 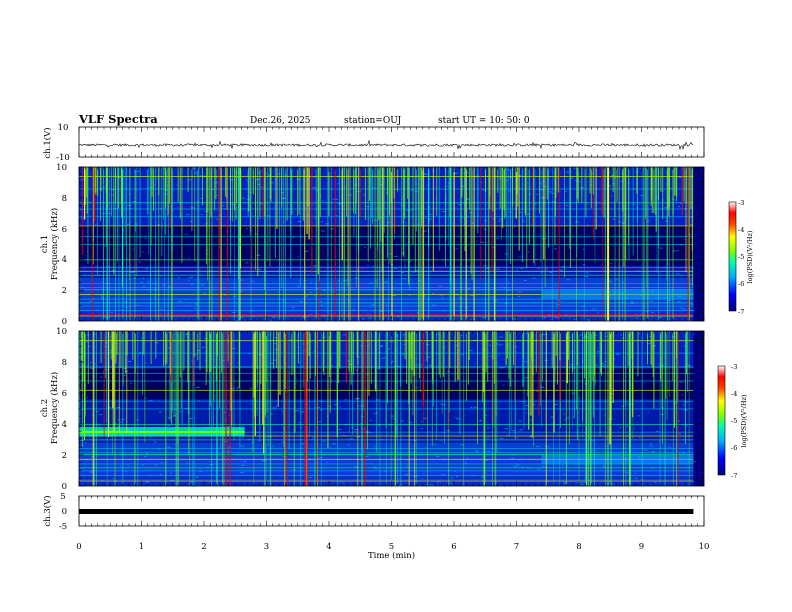 What do you see at coordinates (734, 448) in the screenshot?
I see `ch2-colorbar-tick-m6: -6` at bounding box center [734, 448].